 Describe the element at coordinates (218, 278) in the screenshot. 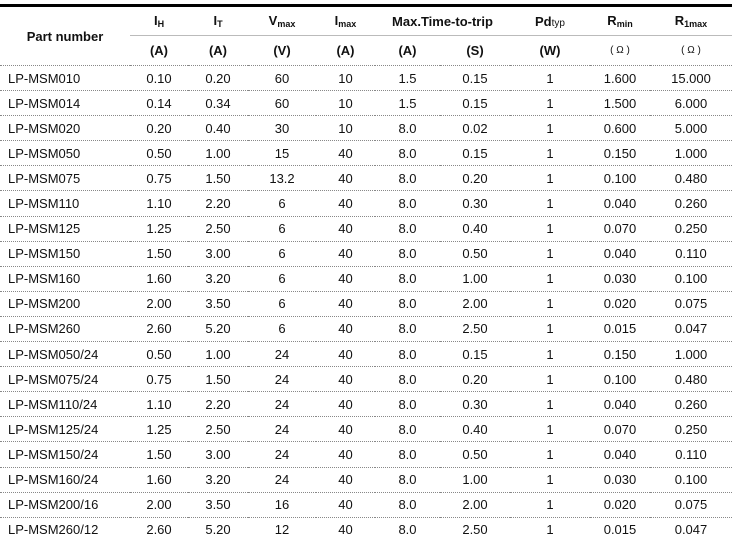

I see `value-cell: 3.20` at that location.